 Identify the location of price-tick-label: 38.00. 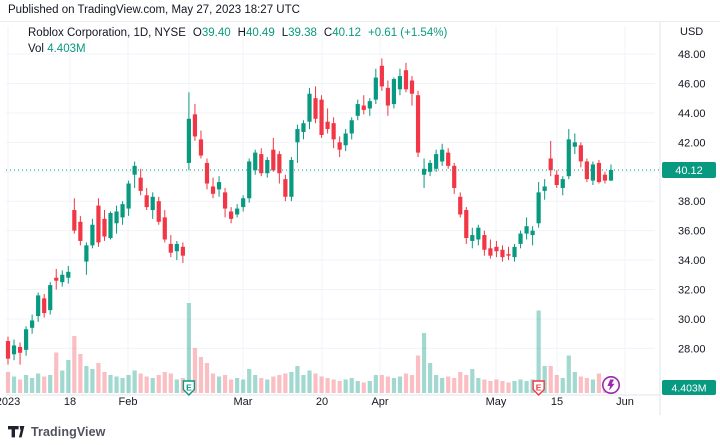
(692, 202).